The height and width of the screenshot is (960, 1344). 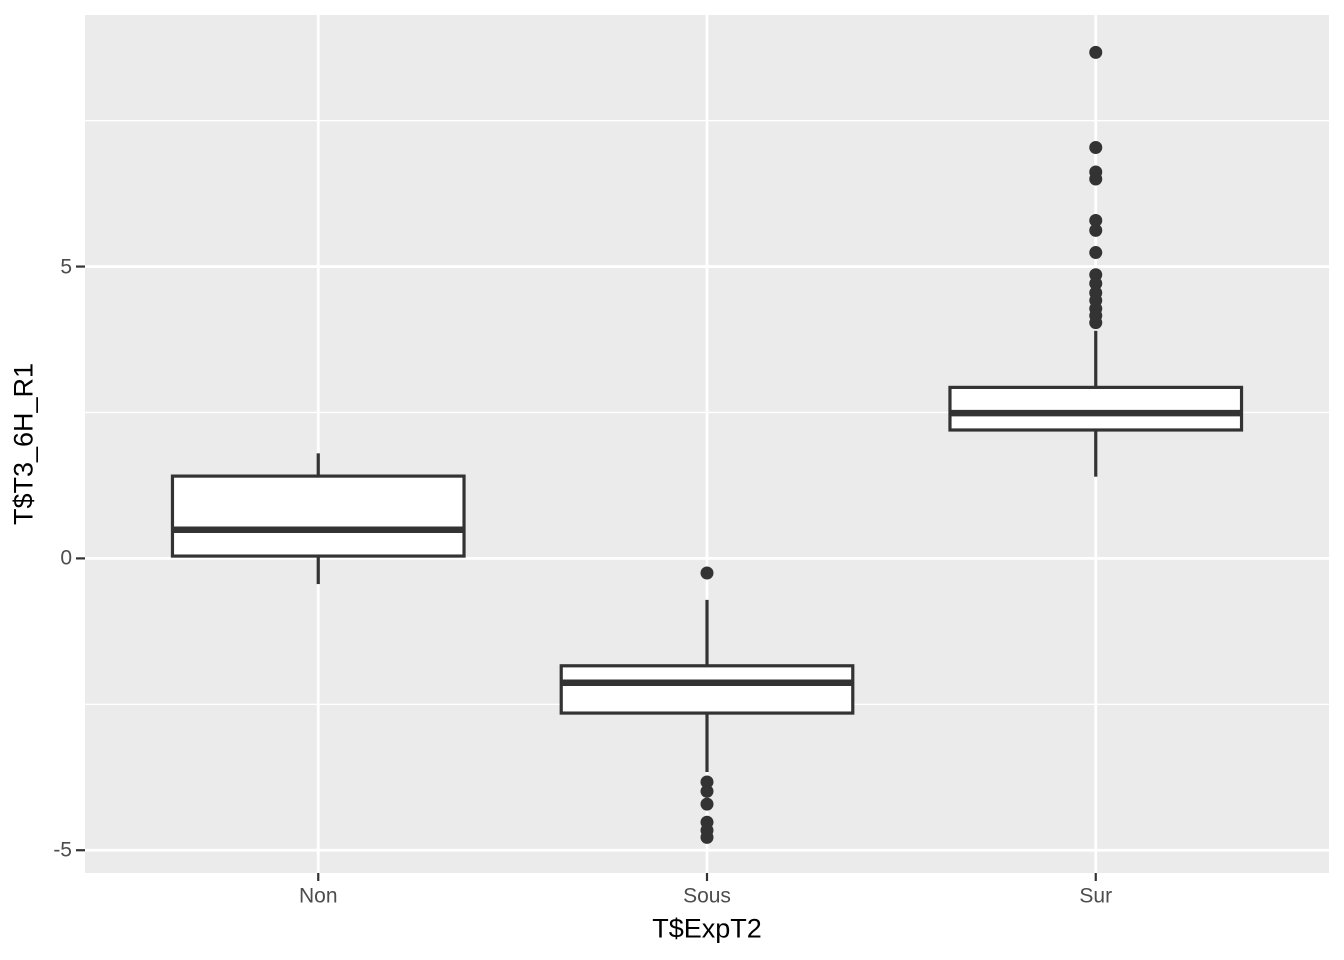 What do you see at coordinates (707, 928) in the screenshot?
I see `x-axis-title: T$ExpT2` at bounding box center [707, 928].